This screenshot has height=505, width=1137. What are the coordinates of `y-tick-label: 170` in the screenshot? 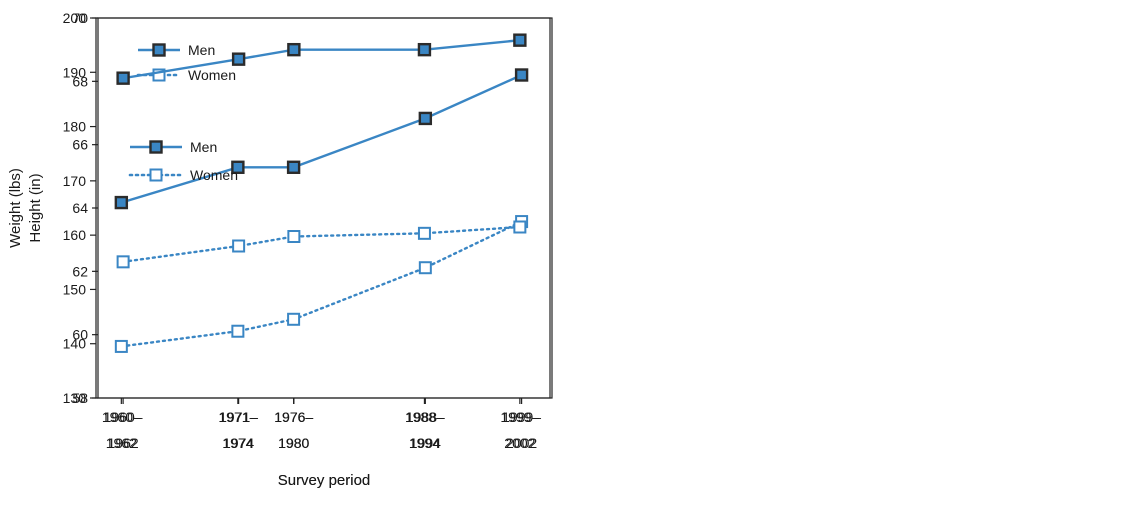 It's located at (75, 181).